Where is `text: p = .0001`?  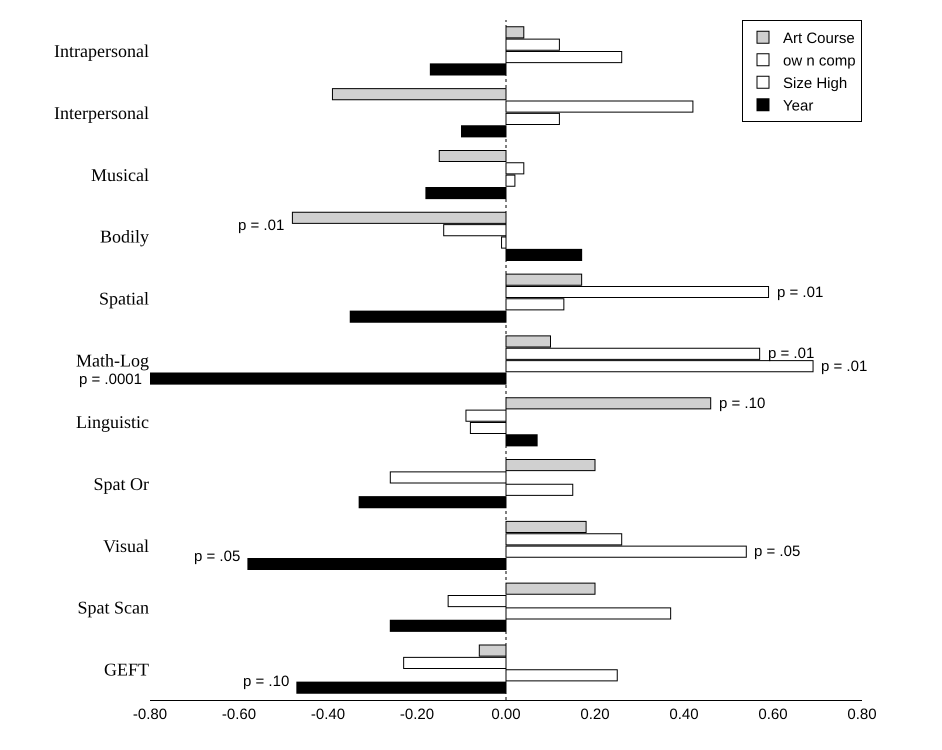
text: p = .0001 is located at coordinates (110, 379).